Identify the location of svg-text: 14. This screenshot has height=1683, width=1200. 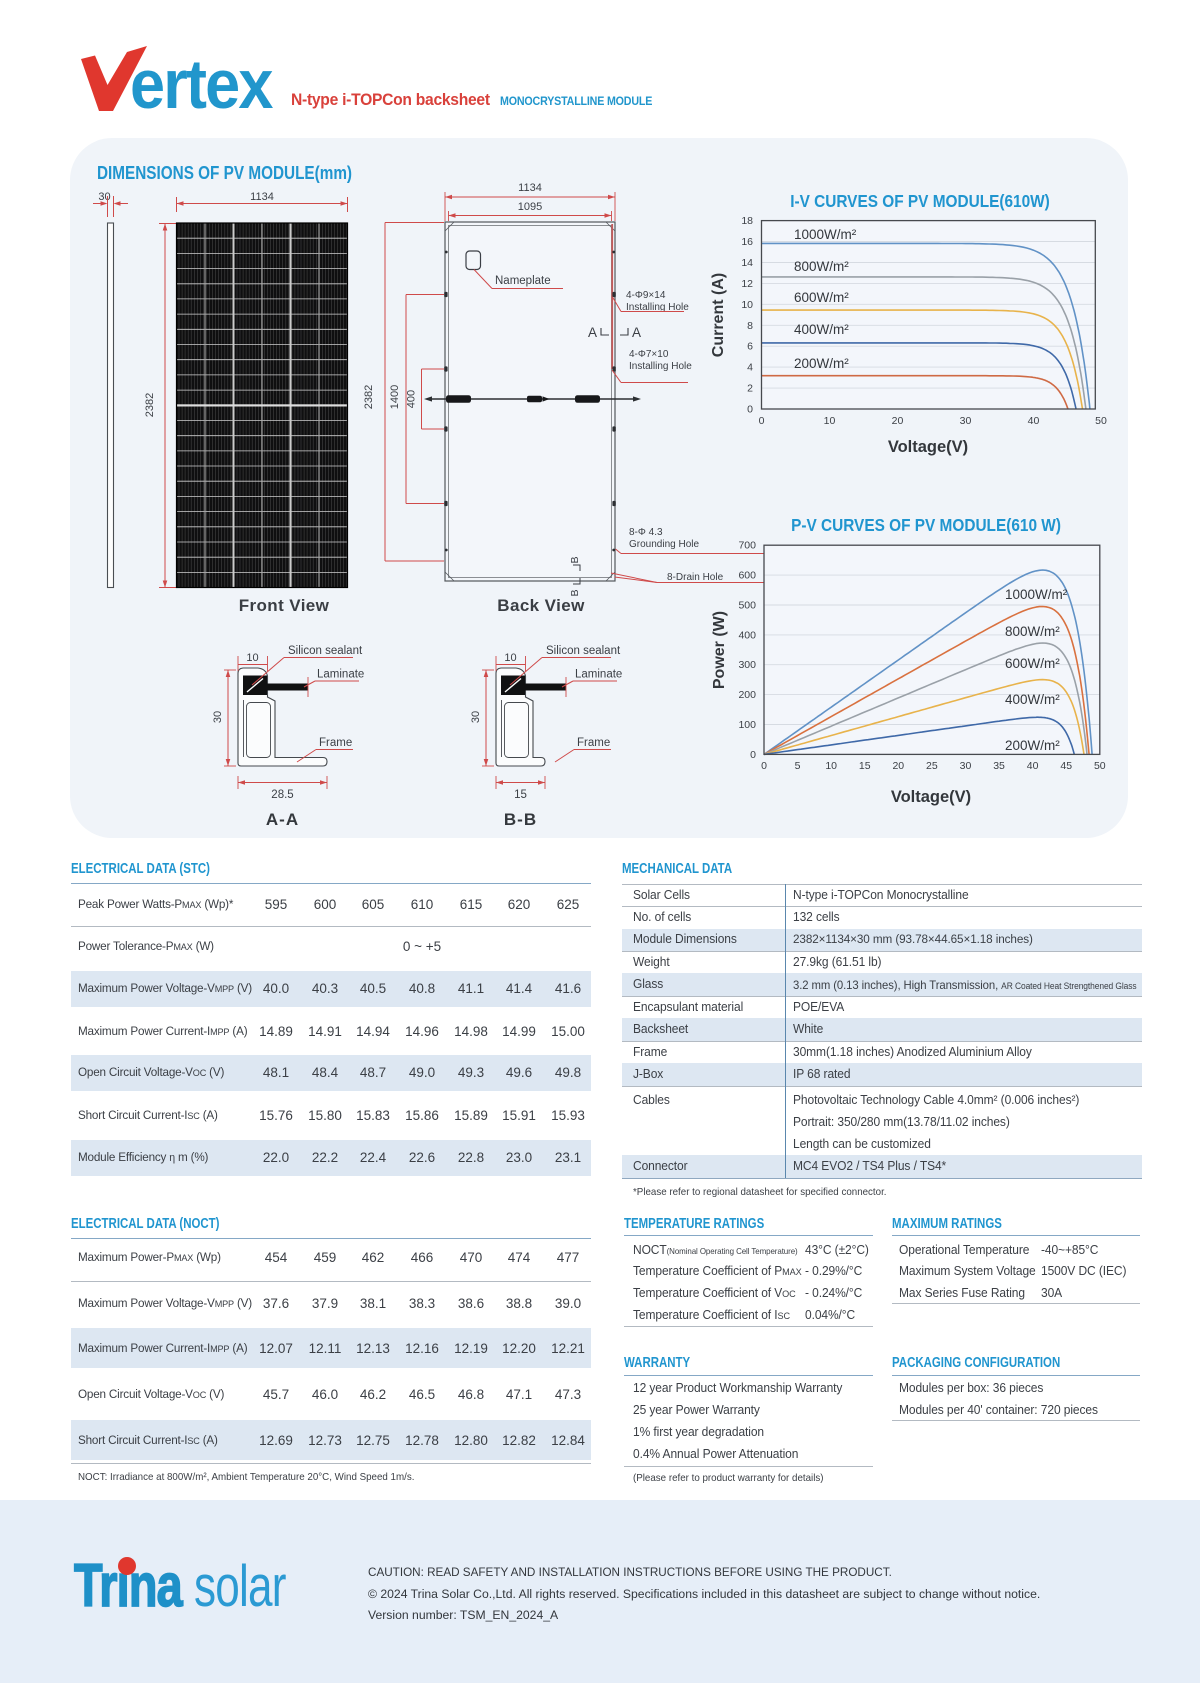
(747, 263).